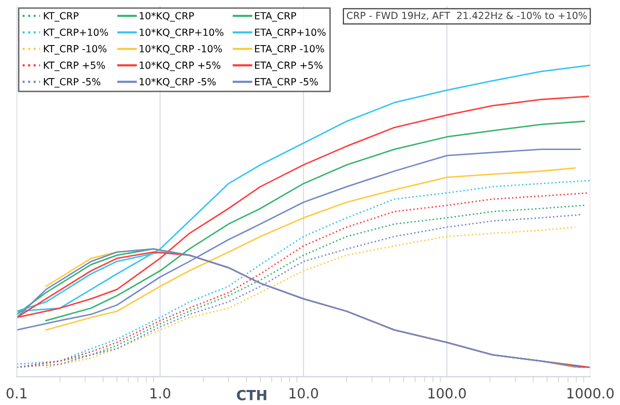  Describe the element at coordinates (178, 83) in the screenshot. I see `legend-label: 10*KQ_CRP -5%` at that location.